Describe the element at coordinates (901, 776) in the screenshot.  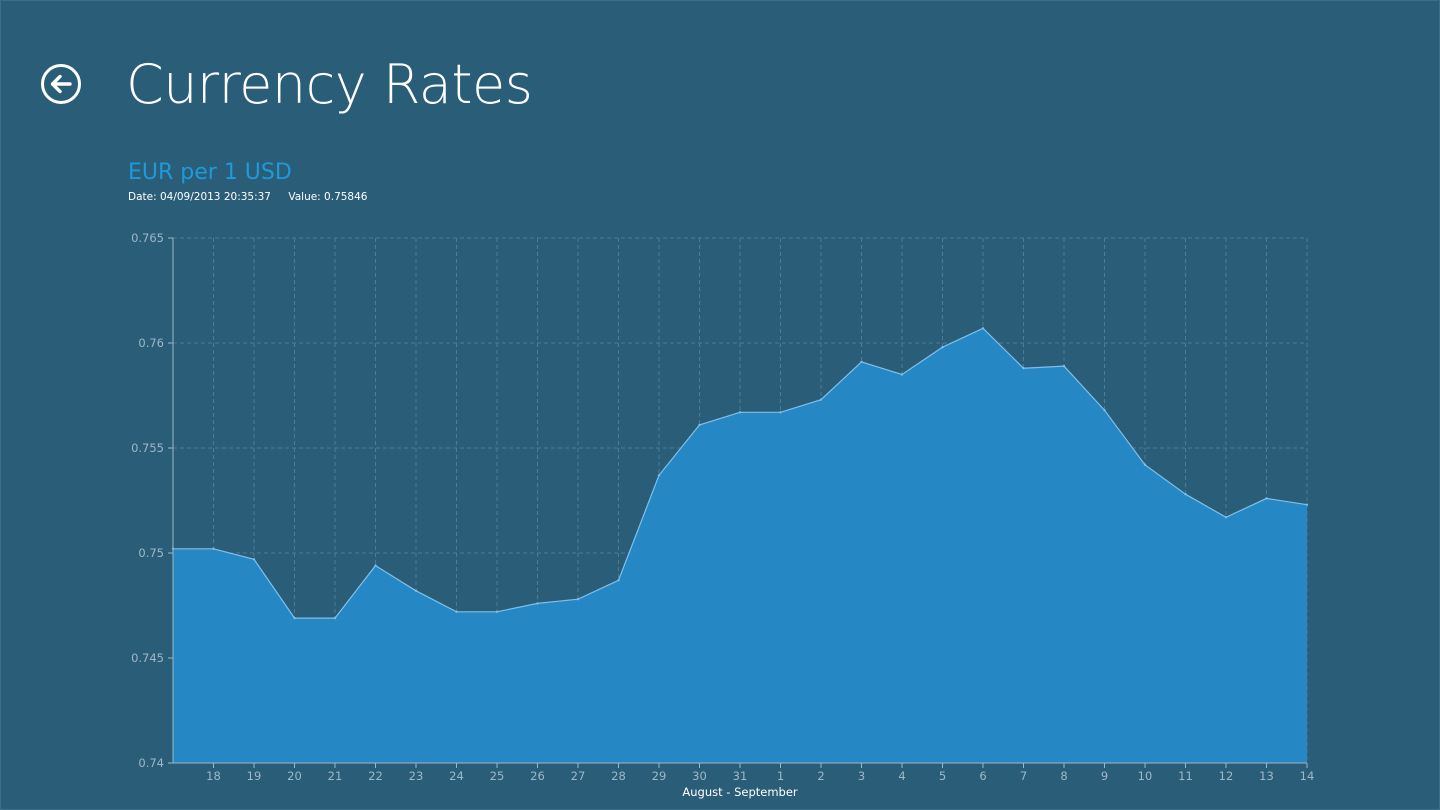
I see `x-tick-label: 4` at that location.